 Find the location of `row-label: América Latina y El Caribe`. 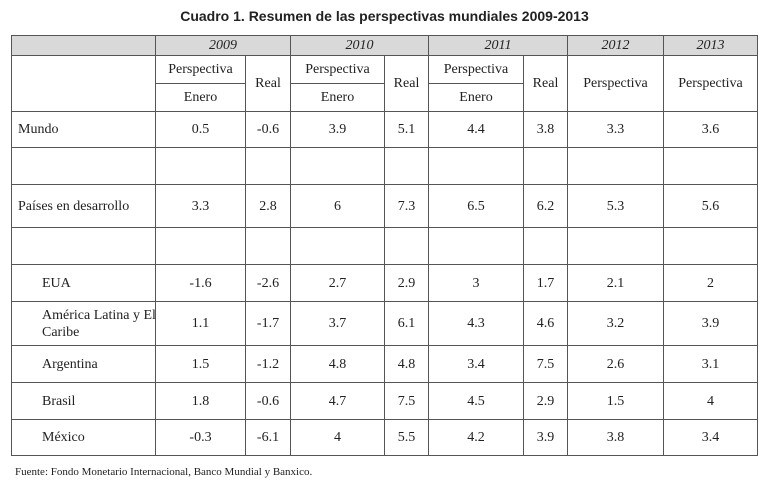

row-label: América Latina y El Caribe is located at coordinates (83, 323).